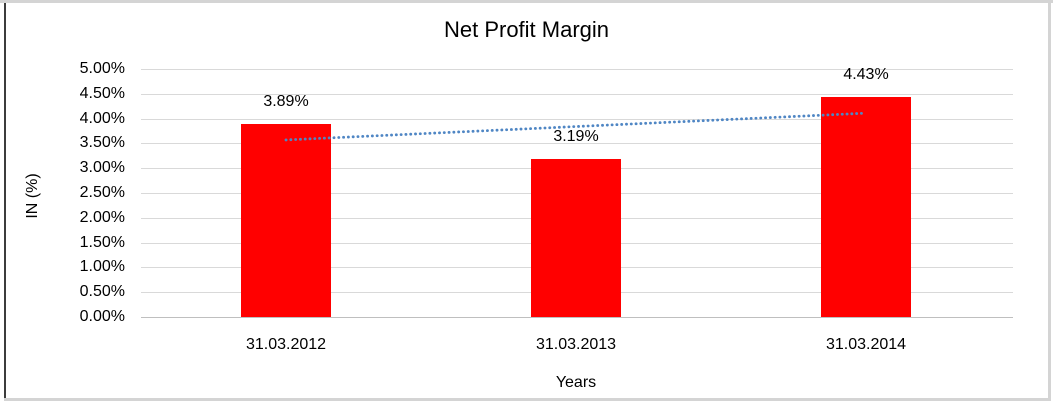 The image size is (1053, 401). Describe the element at coordinates (102, 93) in the screenshot. I see `y-tick-label: 4.50%` at that location.